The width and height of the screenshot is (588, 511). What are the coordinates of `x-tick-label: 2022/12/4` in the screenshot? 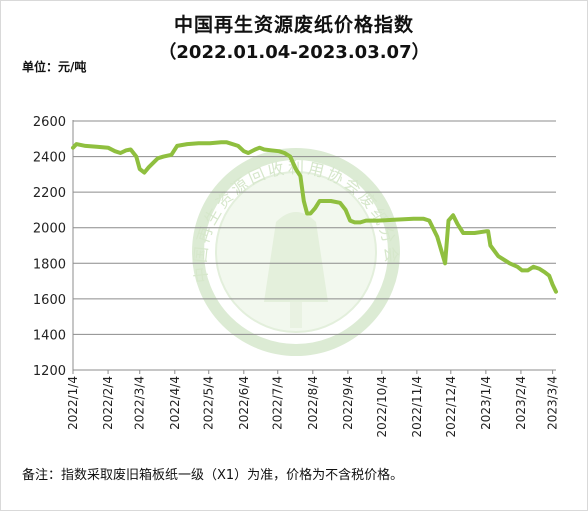 It's located at (451, 407).